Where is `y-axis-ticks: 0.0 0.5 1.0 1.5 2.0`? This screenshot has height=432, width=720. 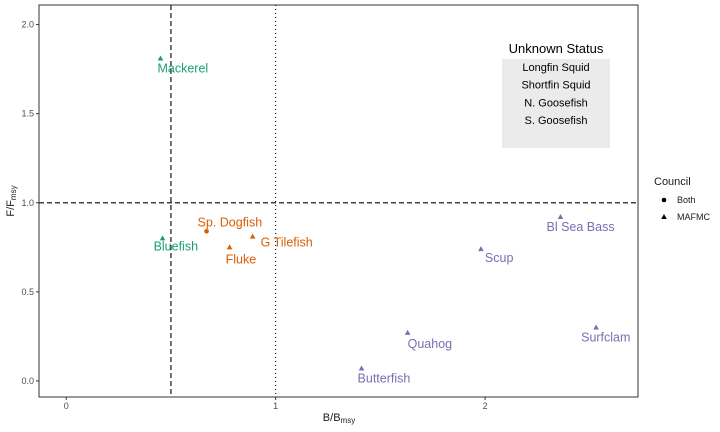
y-axis-ticks: 0.0 0.5 1.0 1.5 2.0 is located at coordinates (30, 203).